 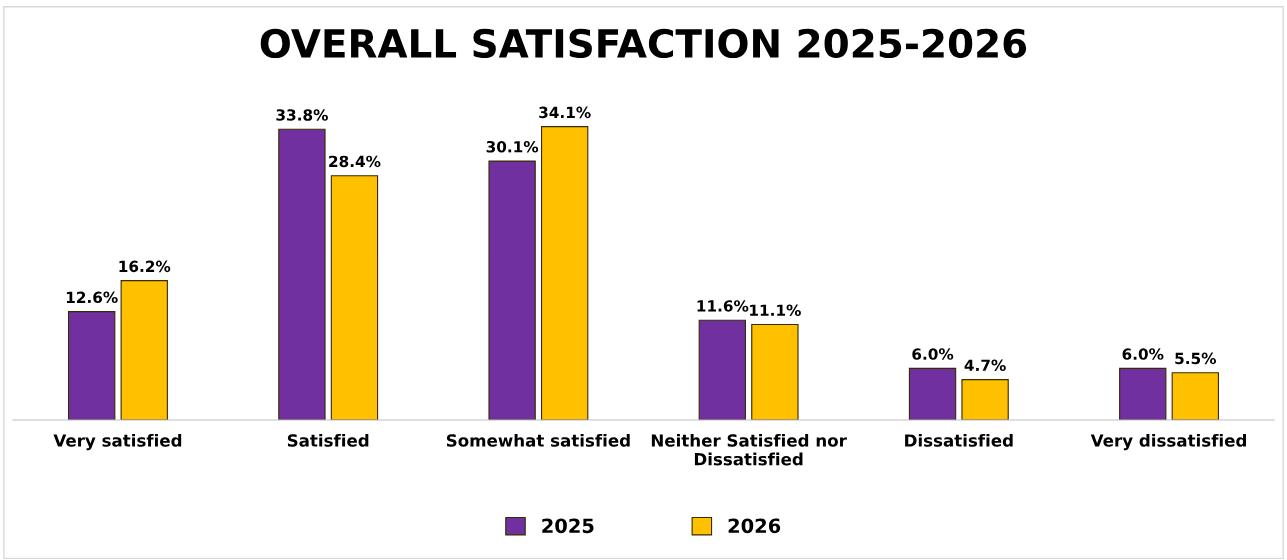 I want to click on data-label: 28.4%, so click(x=355, y=161).